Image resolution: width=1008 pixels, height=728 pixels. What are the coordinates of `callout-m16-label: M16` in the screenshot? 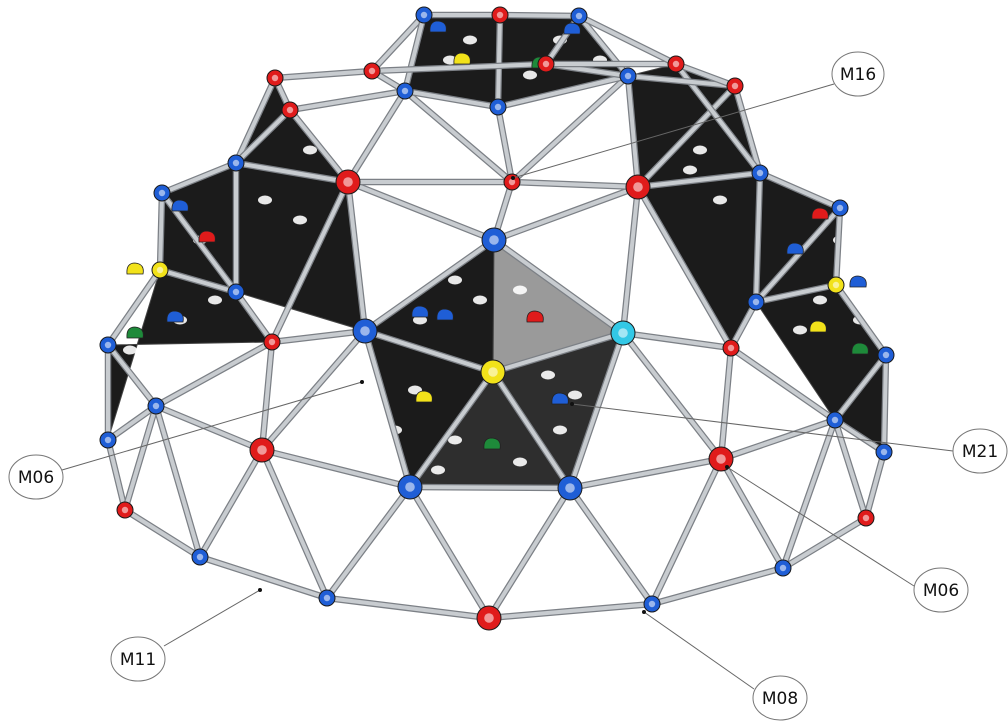 It's located at (858, 75).